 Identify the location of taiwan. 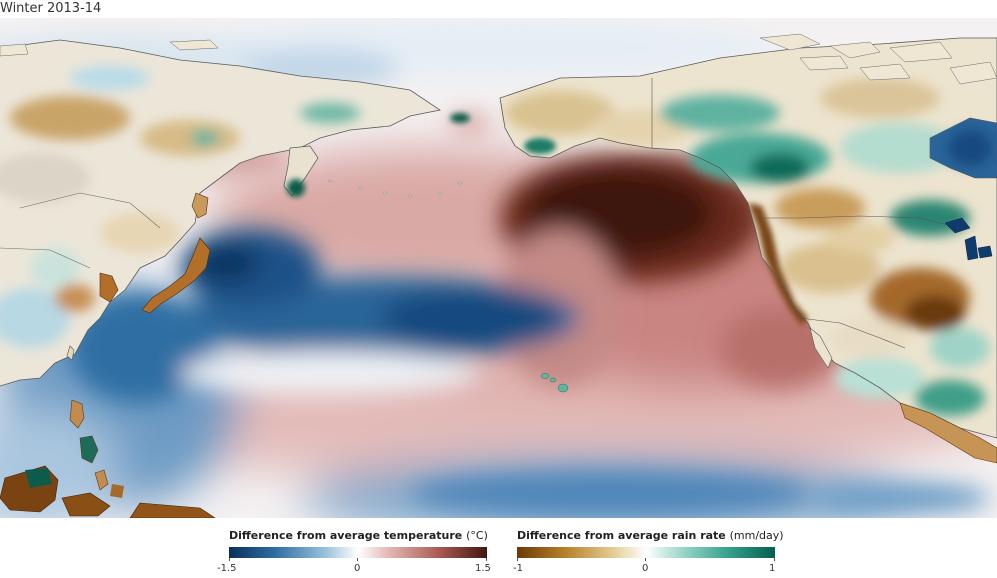
(70, 353).